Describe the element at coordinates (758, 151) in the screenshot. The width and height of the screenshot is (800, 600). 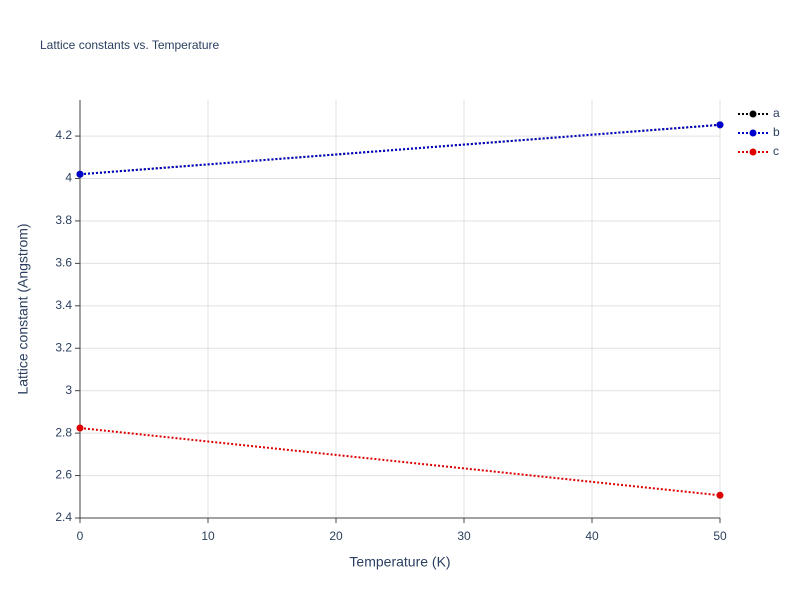
I see `legend-item: c` at that location.